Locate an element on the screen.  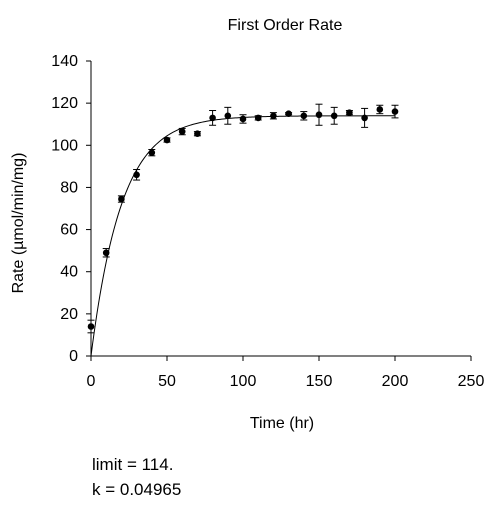
fit-k-text: k = 0.04965 is located at coordinates (137, 489).